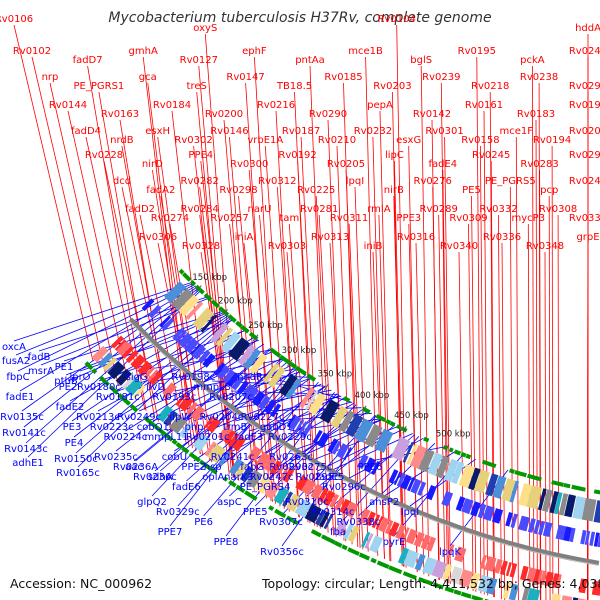  Describe the element at coordinates (249, 437) in the screenshot. I see `reverse-gene-label: fadE3` at that location.